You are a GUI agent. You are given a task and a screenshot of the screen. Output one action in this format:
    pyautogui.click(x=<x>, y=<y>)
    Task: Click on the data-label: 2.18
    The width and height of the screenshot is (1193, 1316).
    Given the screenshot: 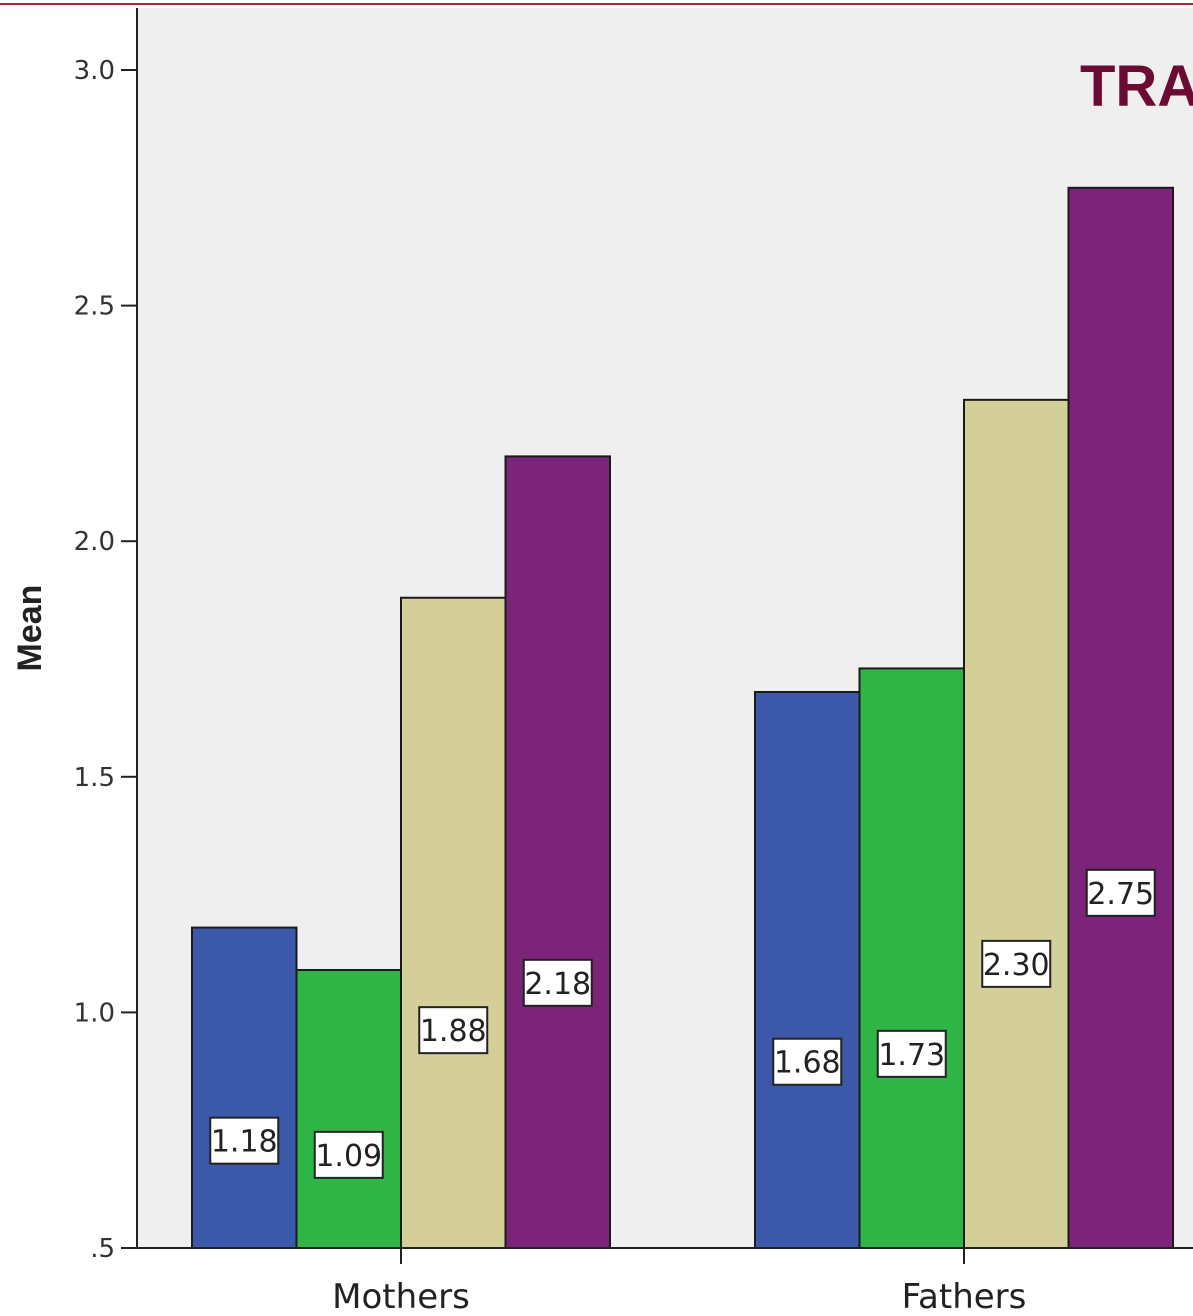 What is the action you would take?
    pyautogui.click(x=557, y=984)
    